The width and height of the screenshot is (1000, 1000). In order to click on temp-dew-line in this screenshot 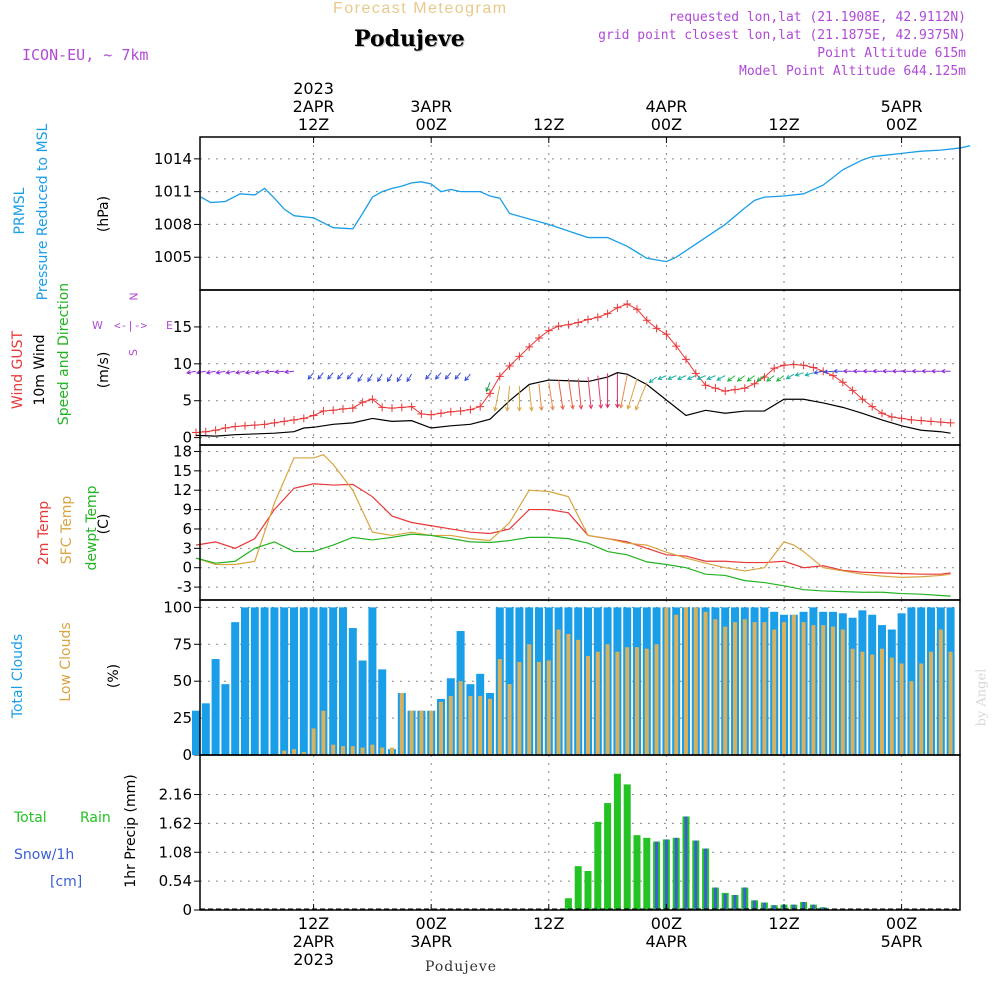, I will do `click(573, 565)`.